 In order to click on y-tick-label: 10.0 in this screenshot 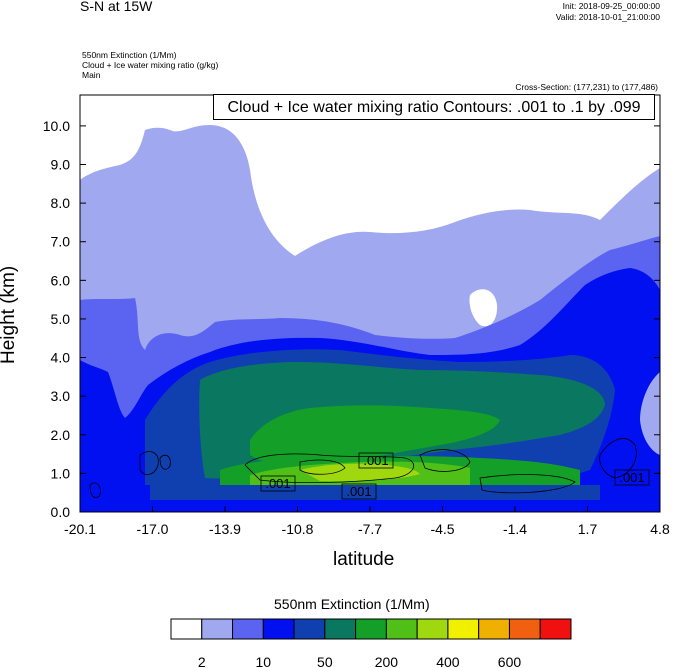, I will do `click(56, 126)`.